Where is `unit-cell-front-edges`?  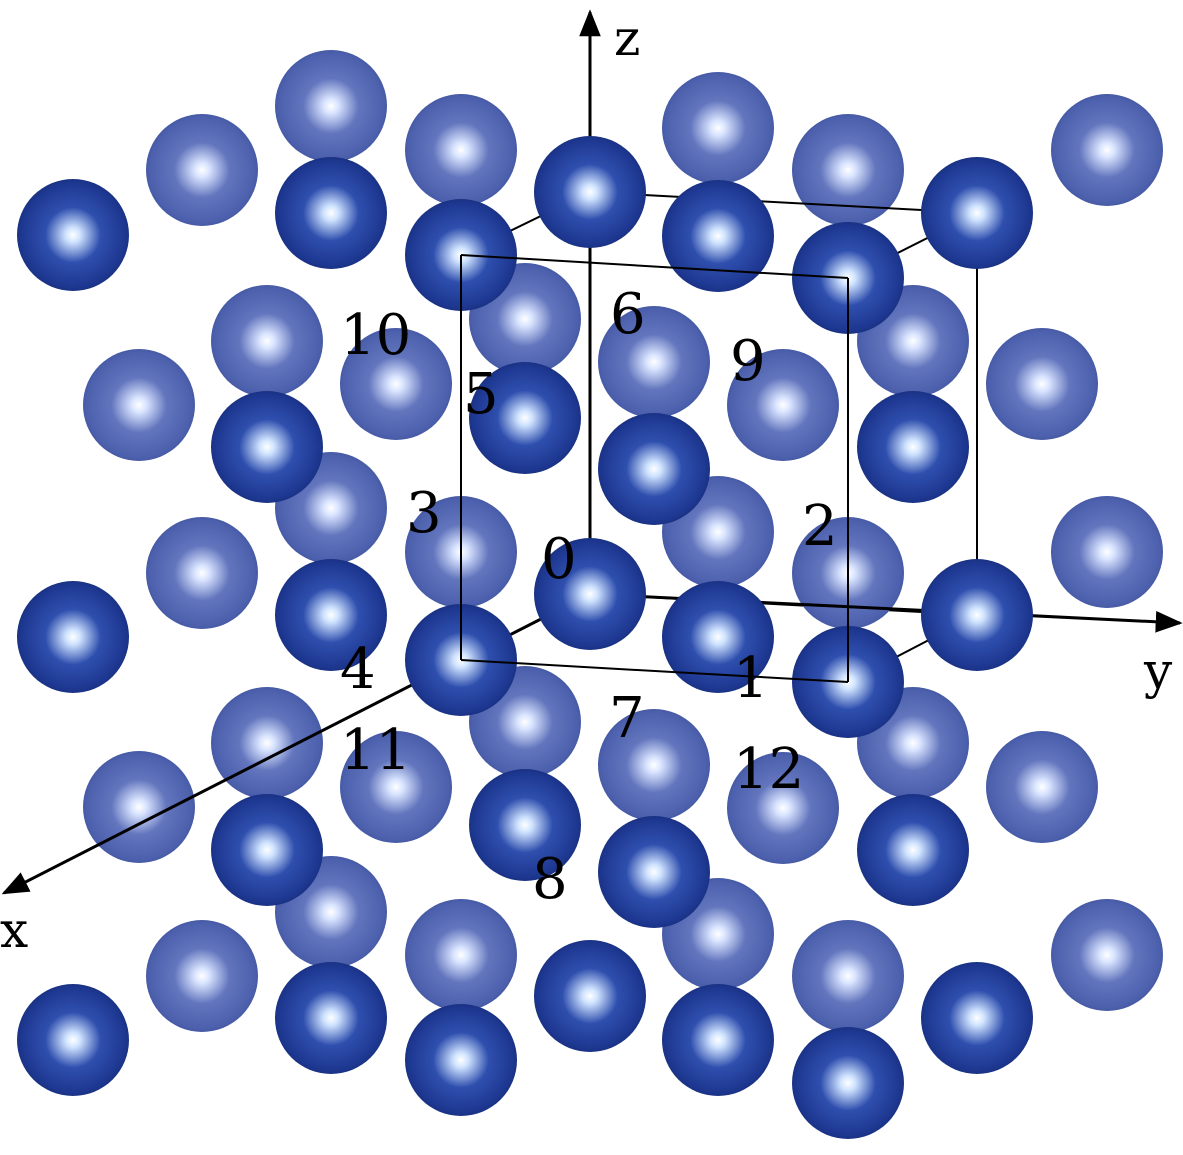 unit-cell-front-edges is located at coordinates (654, 468).